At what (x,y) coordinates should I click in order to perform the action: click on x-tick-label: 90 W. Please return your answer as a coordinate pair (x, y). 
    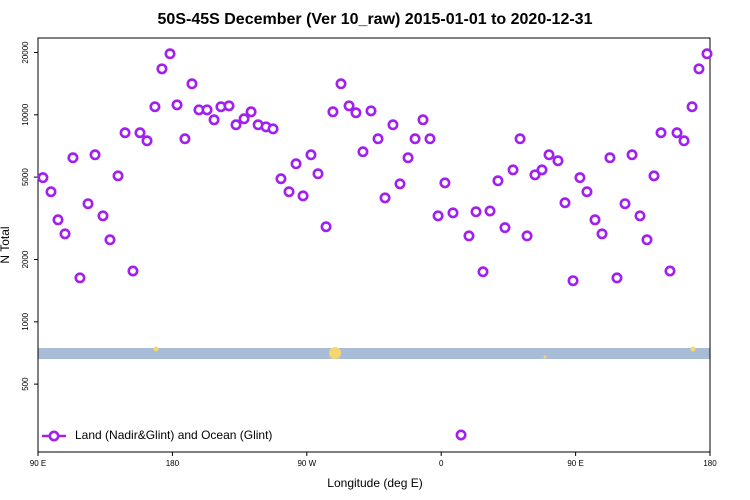
    Looking at the image, I should click on (306, 463).